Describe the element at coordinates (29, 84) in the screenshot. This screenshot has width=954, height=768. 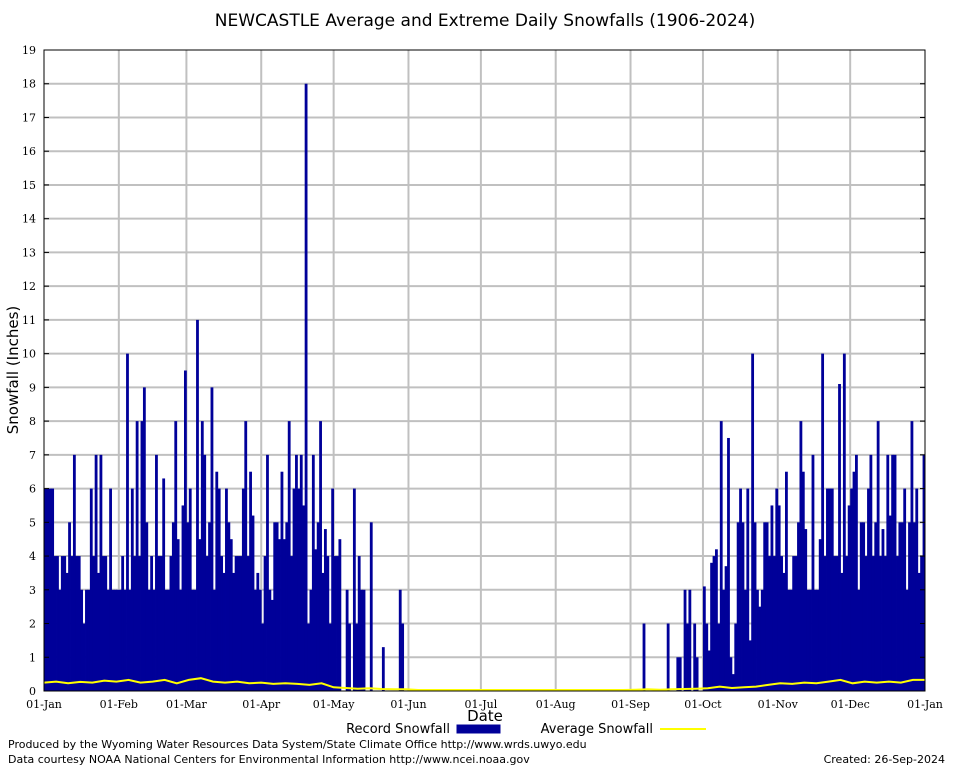
I see `y-tick-label: 18` at that location.